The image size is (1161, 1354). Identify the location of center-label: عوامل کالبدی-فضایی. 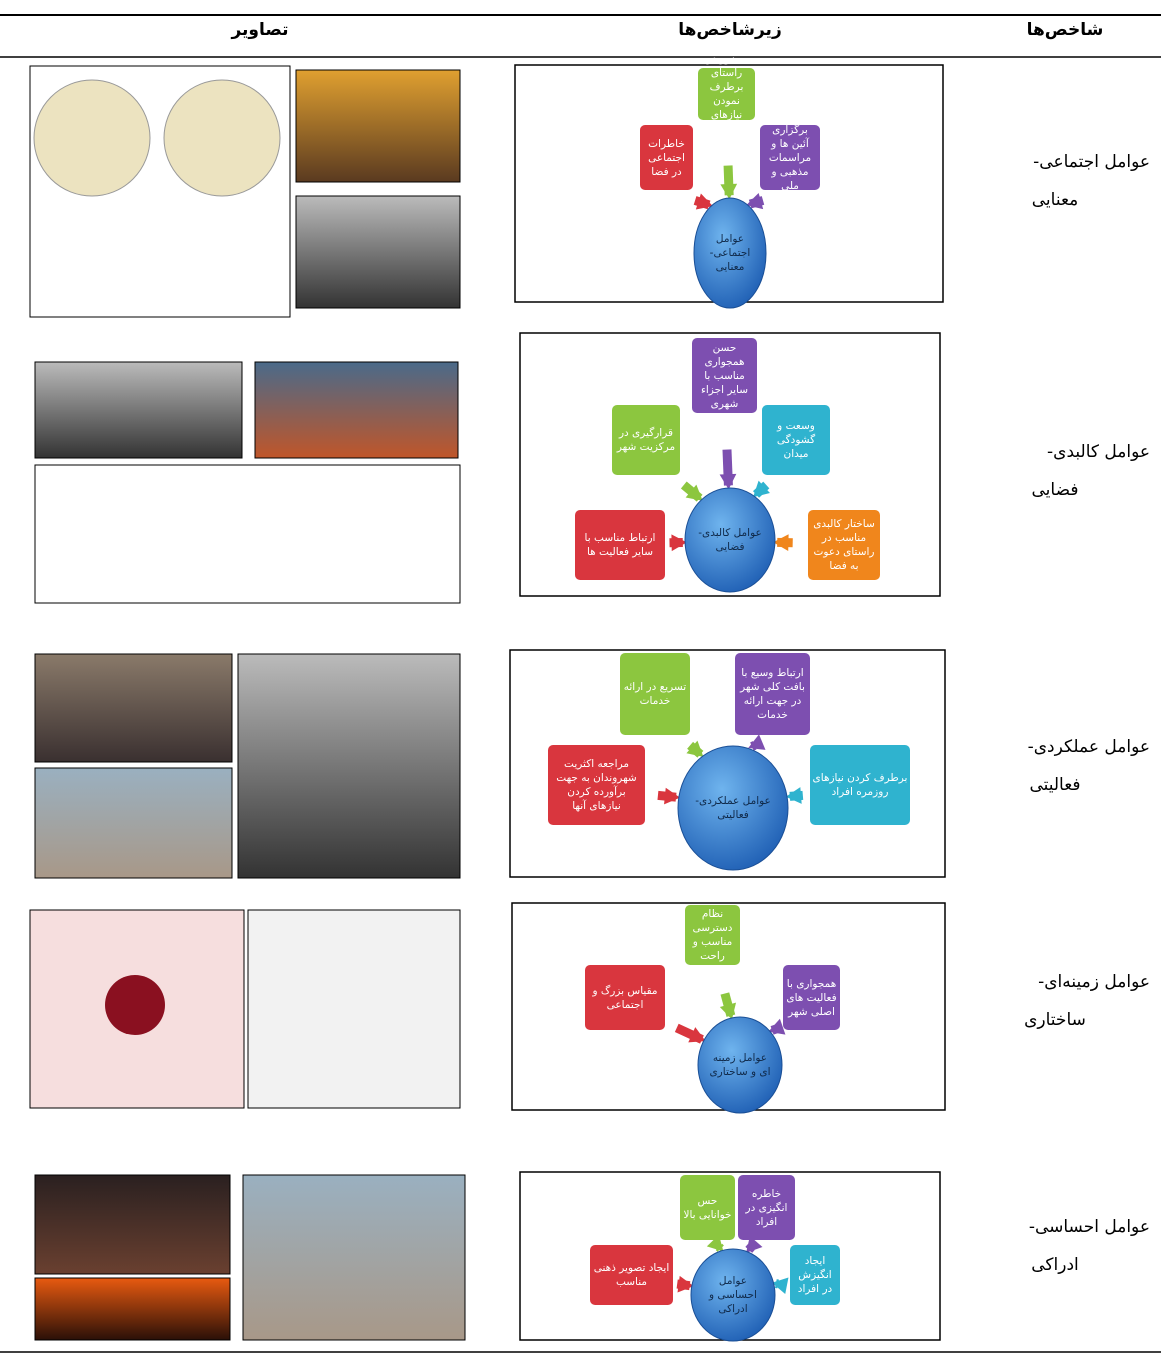
(730, 539).